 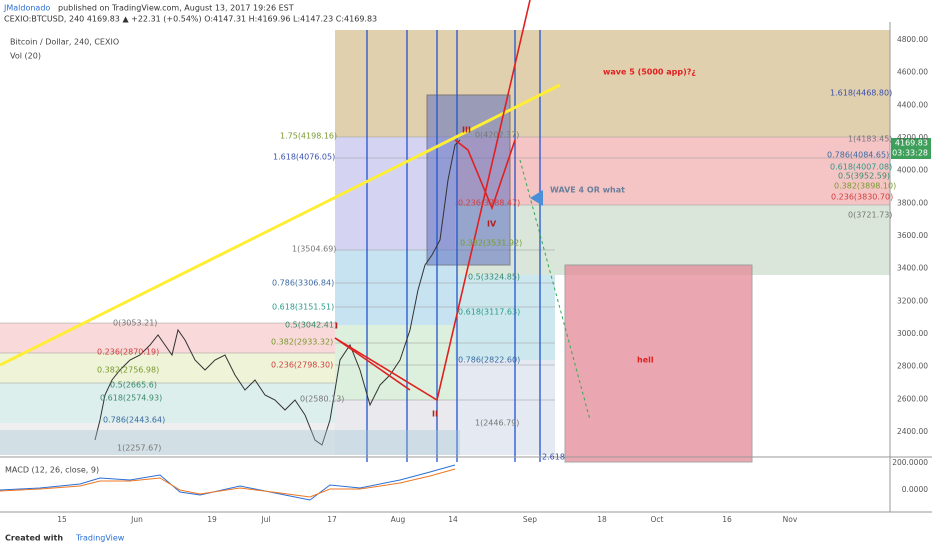 I want to click on price-tag: 4169.83, so click(x=911, y=143).